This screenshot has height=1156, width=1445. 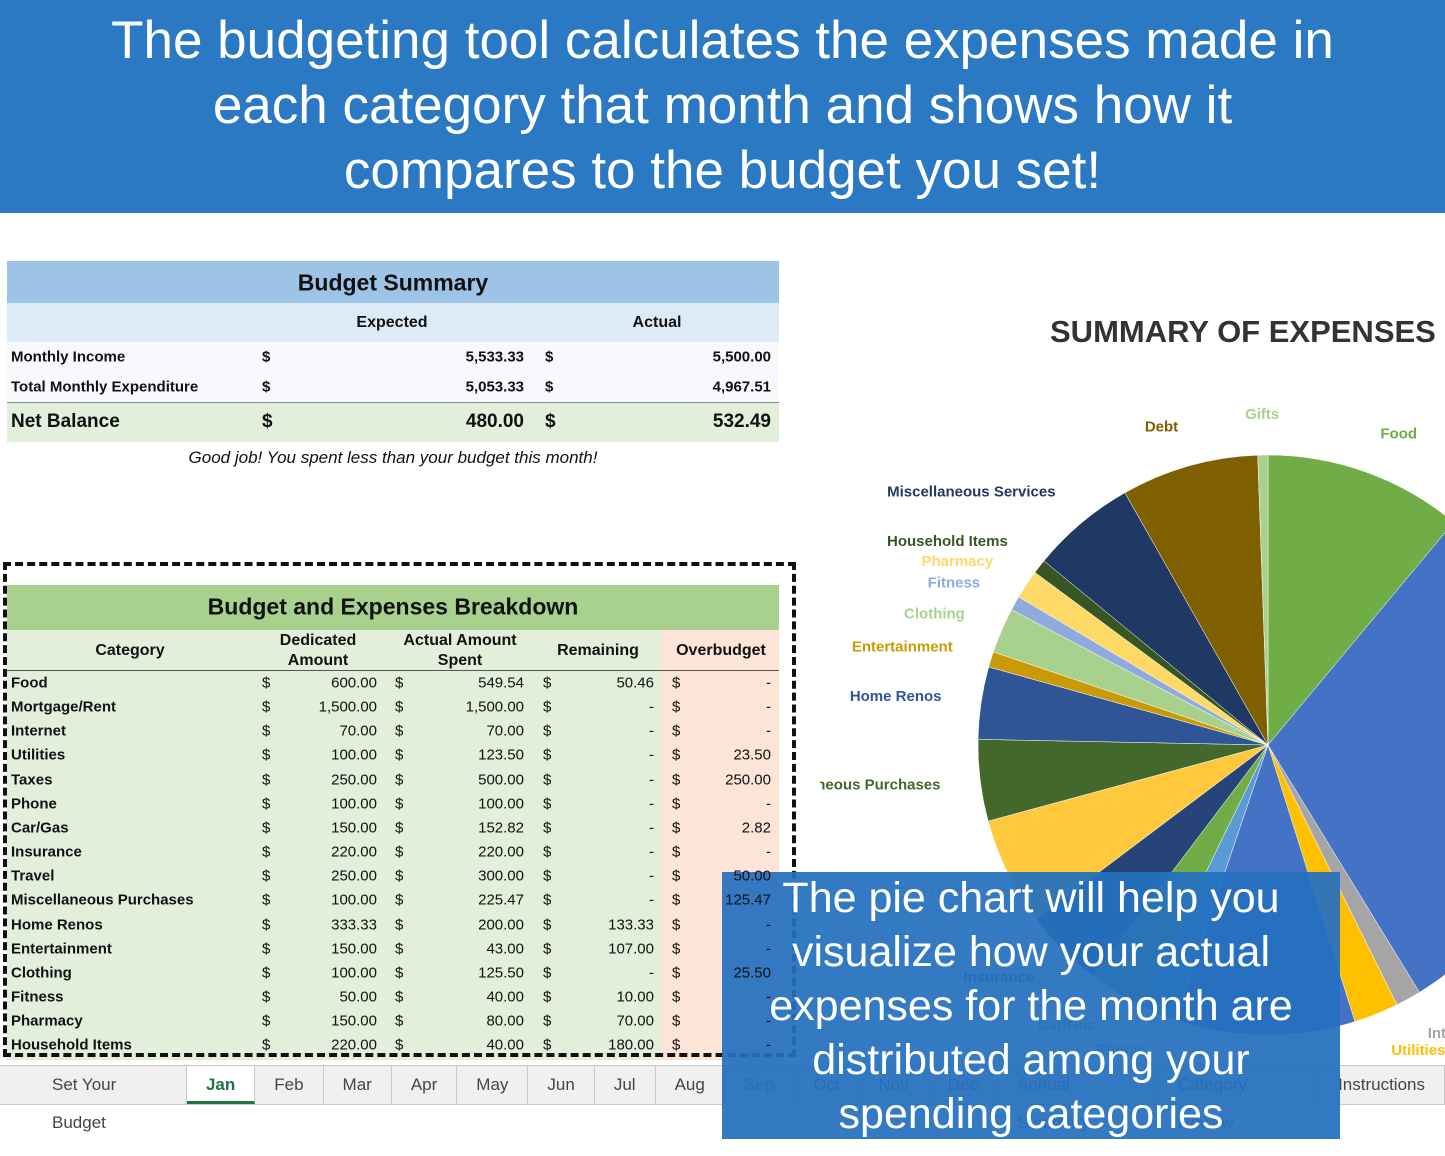 I want to click on expected-value: 5,053.33, so click(x=494, y=387).